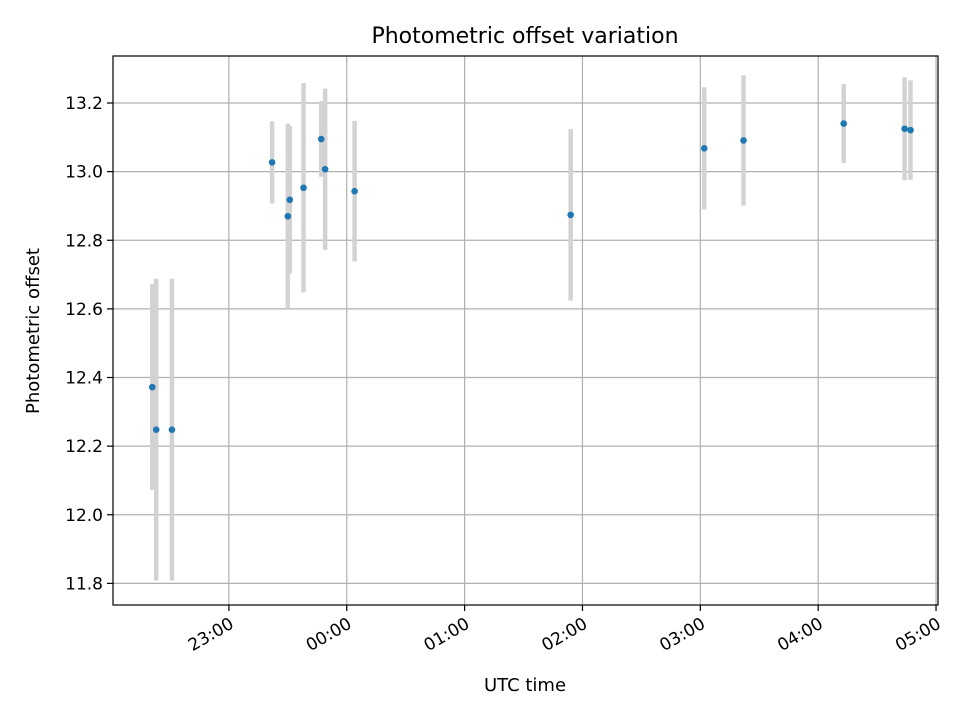 The height and width of the screenshot is (720, 960). Describe the element at coordinates (84, 310) in the screenshot. I see `y-tick-label: 12.6` at that location.